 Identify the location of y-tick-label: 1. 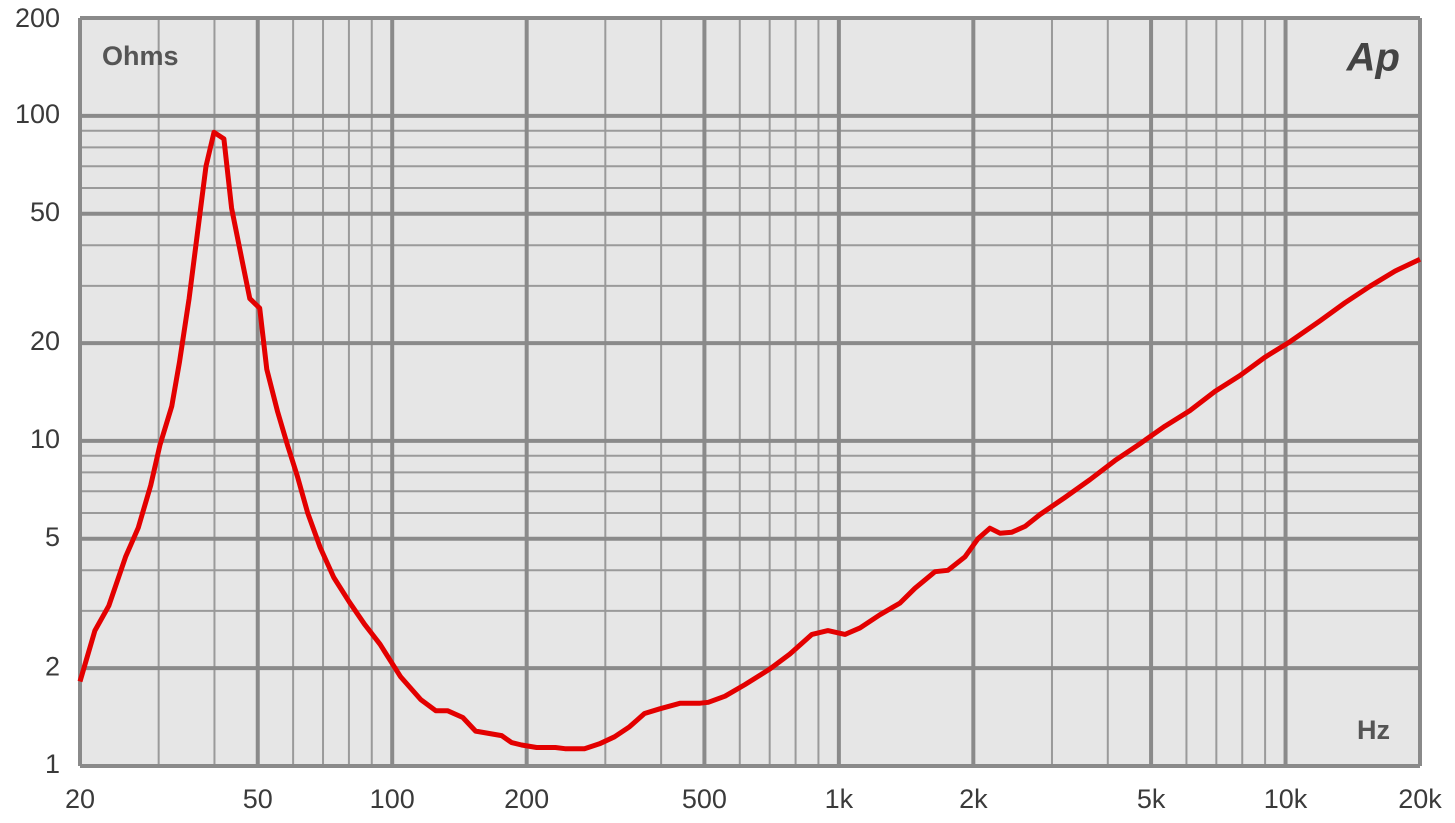
(52, 764).